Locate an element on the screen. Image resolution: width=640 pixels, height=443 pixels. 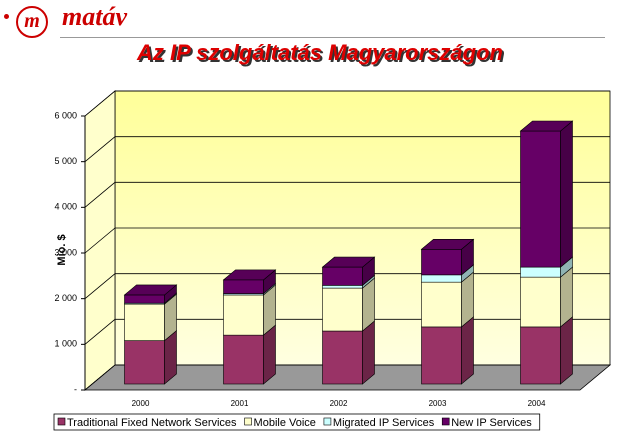
y-tick-label: 2 000 is located at coordinates (65, 298).